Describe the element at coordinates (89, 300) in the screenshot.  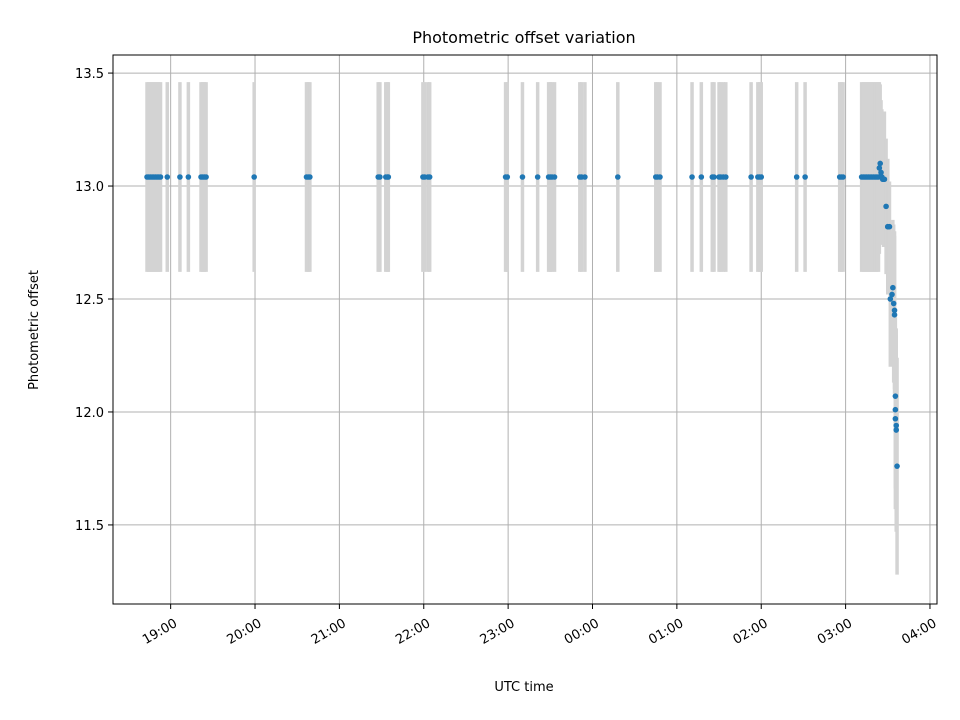
I see `y-tick-label: 12.5` at that location.